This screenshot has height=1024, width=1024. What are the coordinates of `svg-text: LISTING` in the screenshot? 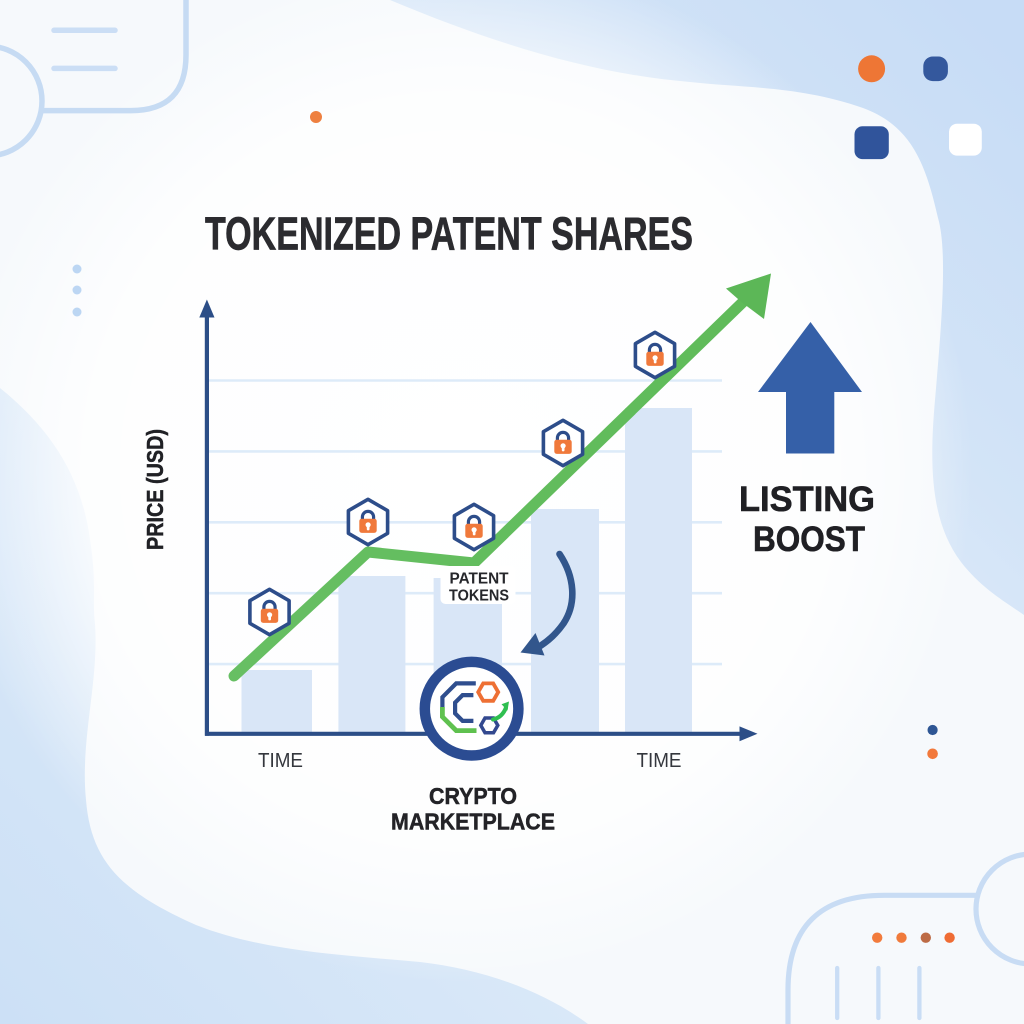 It's located at (807, 499).